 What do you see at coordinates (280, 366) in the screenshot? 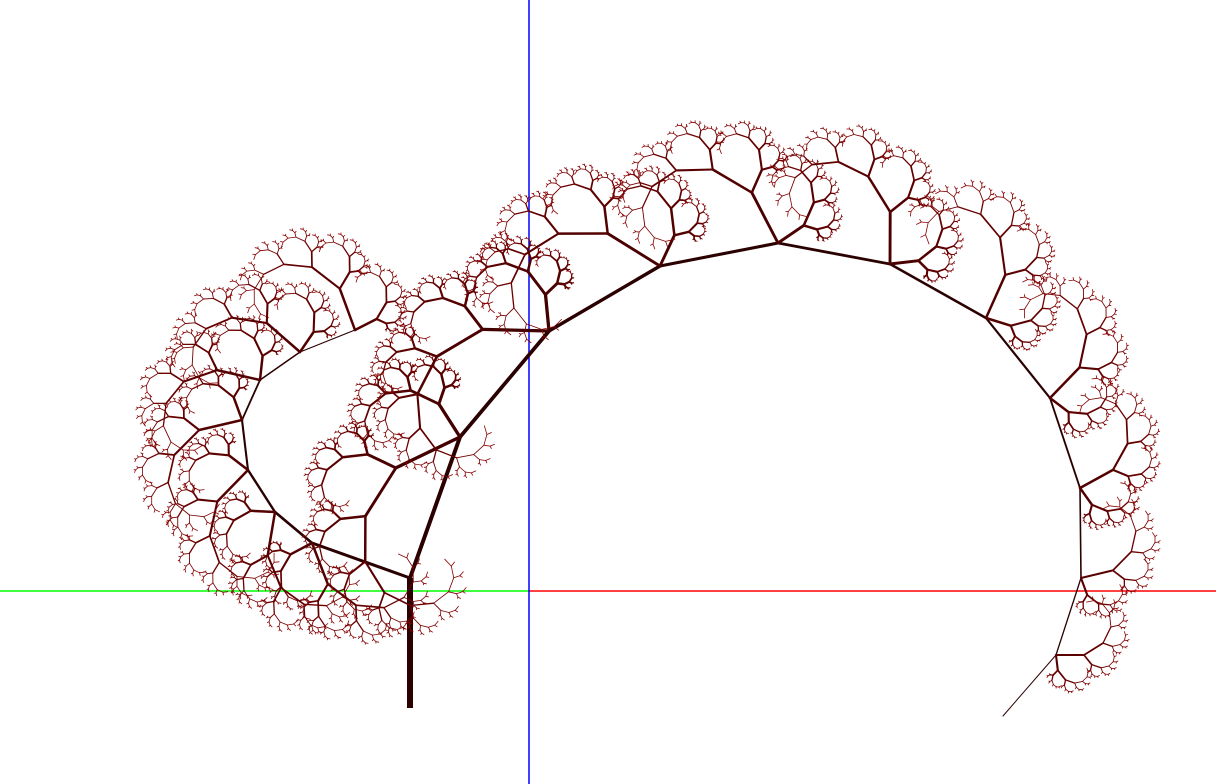
I see `tree-main-branch` at bounding box center [280, 366].